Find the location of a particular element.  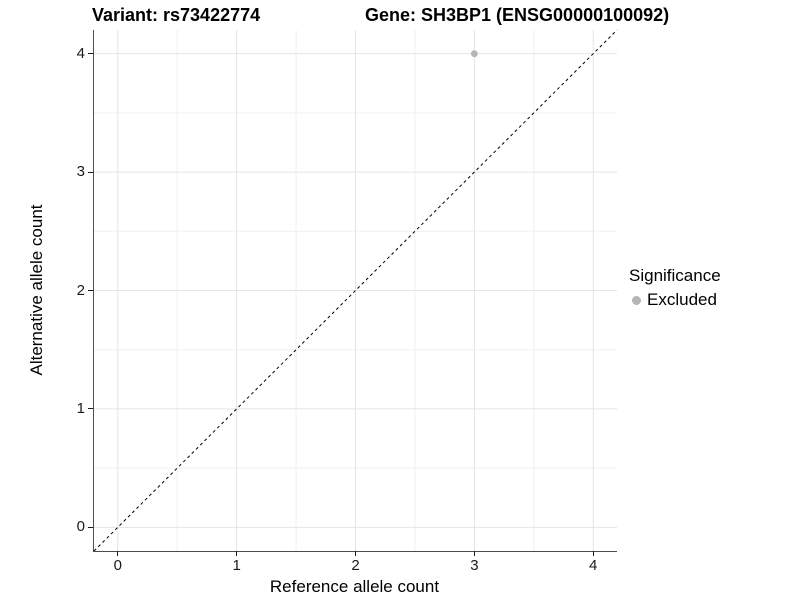

legend-item-excluded: Excluded is located at coordinates (675, 300).